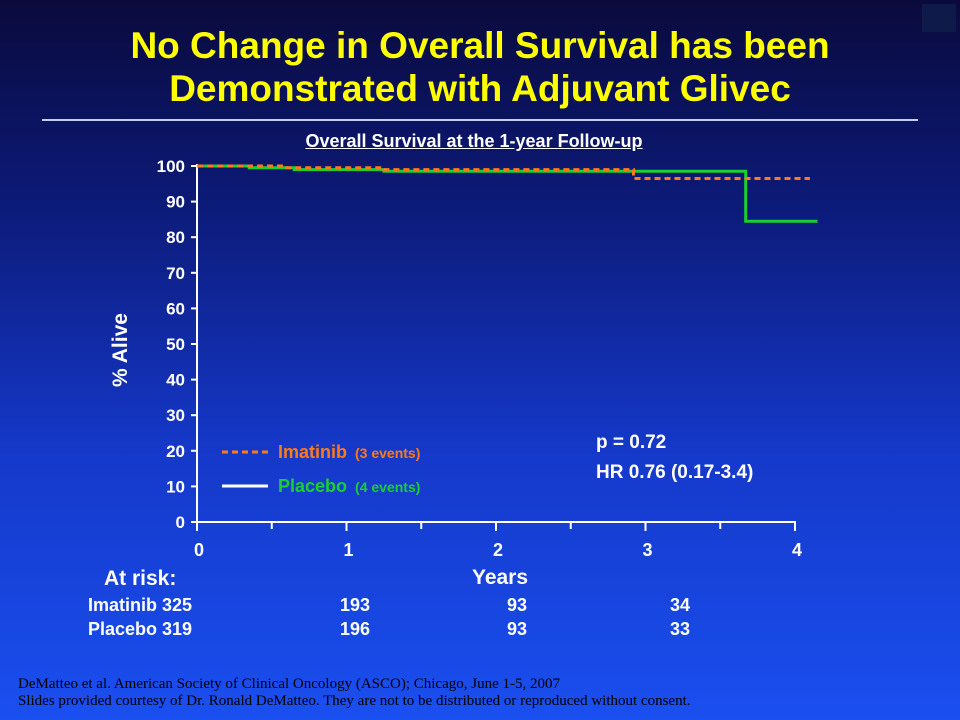 The image size is (960, 720). What do you see at coordinates (199, 550) in the screenshot?
I see `x-tick-label: 0` at bounding box center [199, 550].